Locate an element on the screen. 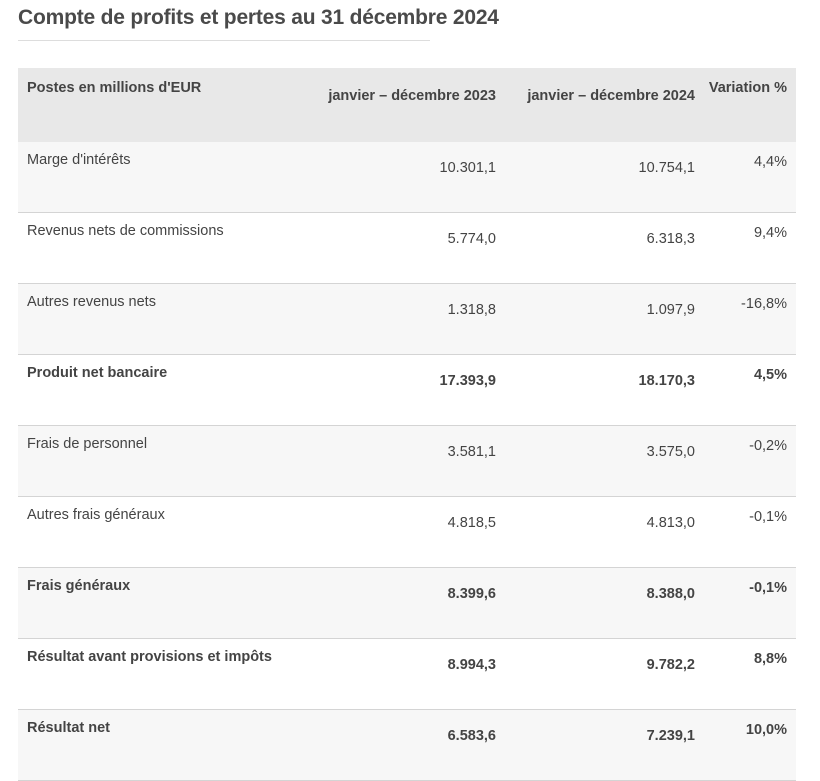  row-label: Résultat avant provisions et impôts is located at coordinates (152, 674).